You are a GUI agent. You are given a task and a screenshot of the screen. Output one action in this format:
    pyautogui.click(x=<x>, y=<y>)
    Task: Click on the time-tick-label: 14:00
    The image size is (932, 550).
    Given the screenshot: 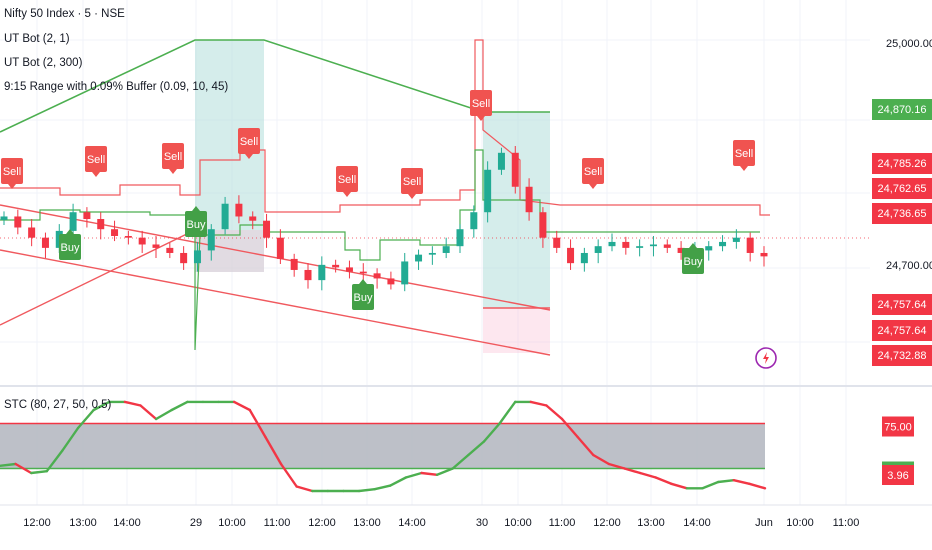 What is the action you would take?
    pyautogui.click(x=127, y=523)
    